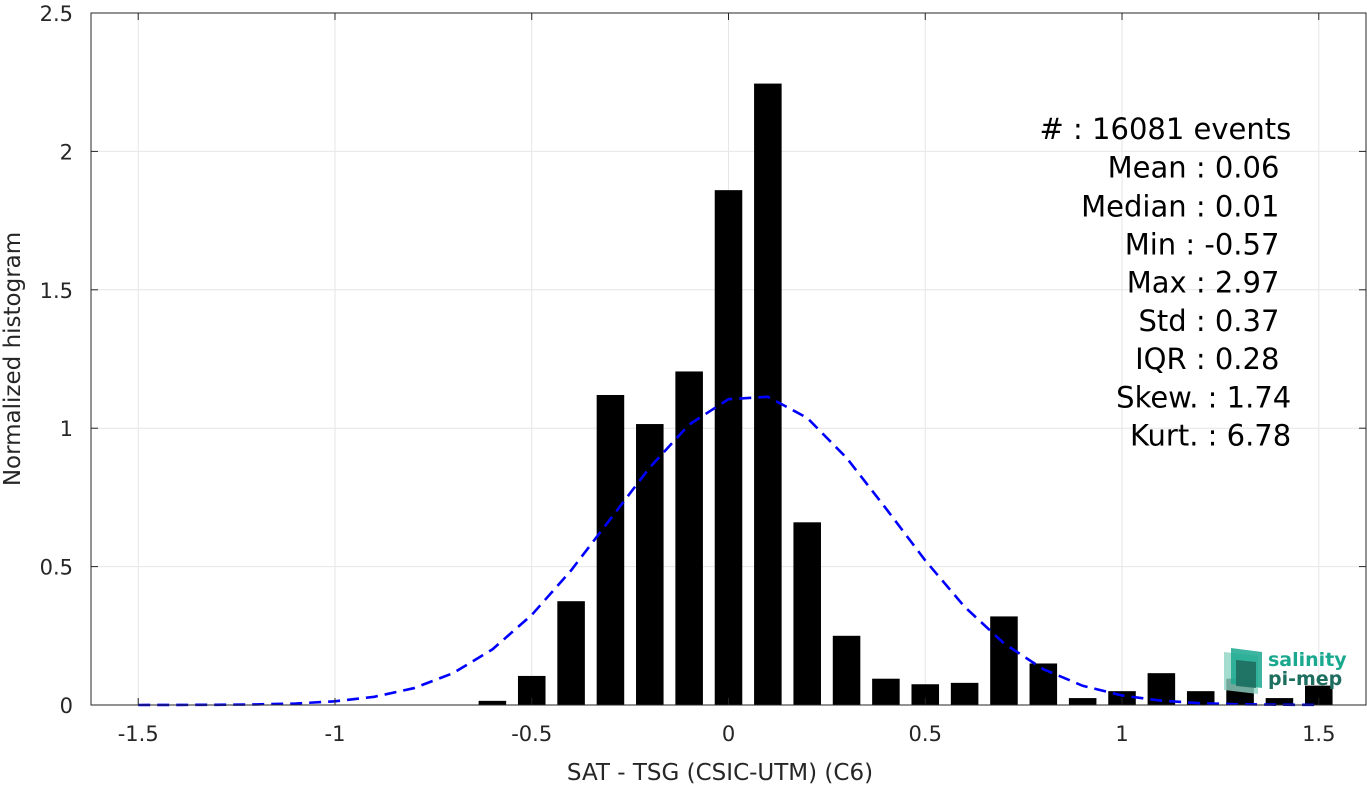  I want to click on salinity-pi-mep-logo: salinity pi-mep, so click(1285, 671).